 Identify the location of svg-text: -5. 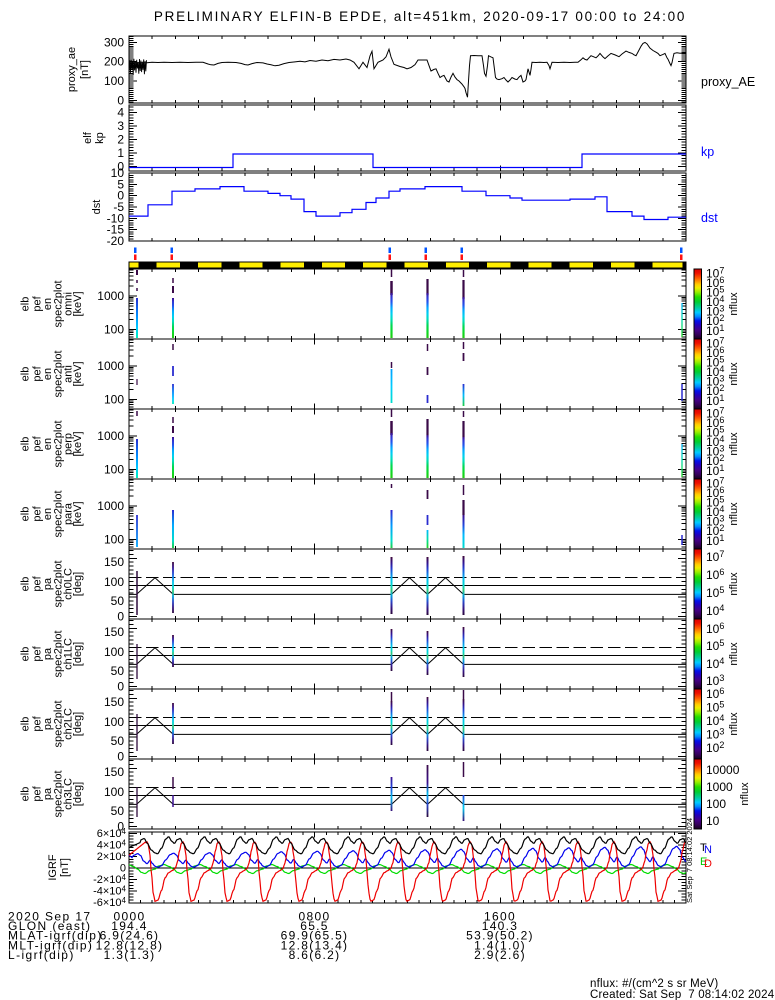
(118, 207).